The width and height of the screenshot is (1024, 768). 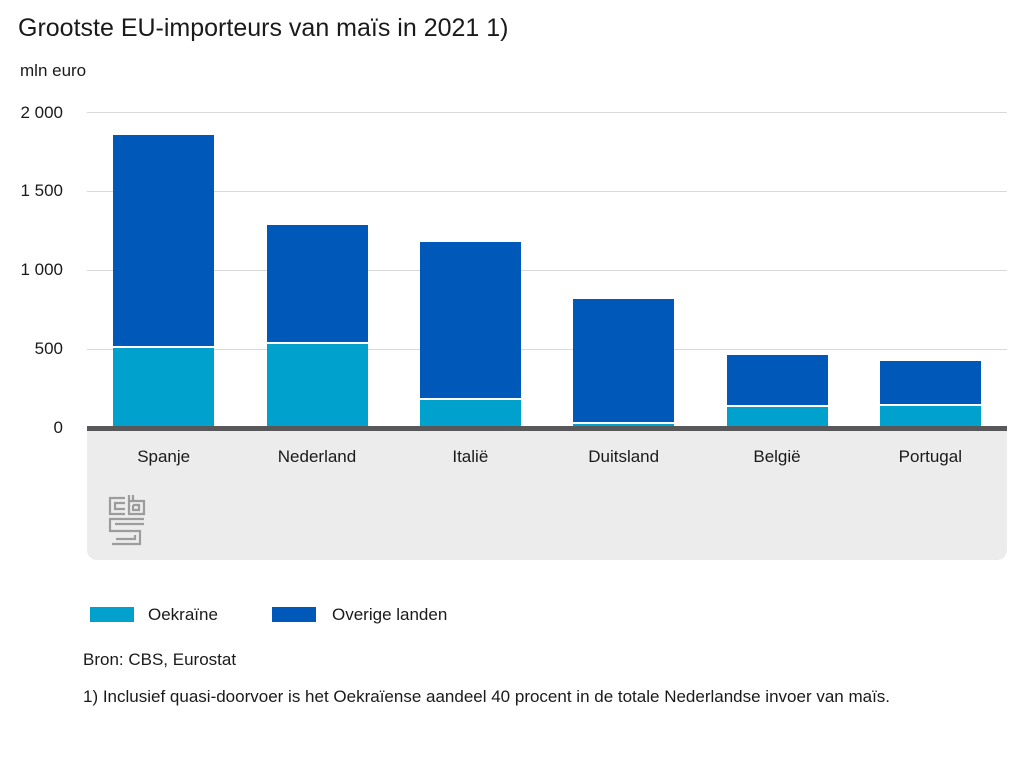 What do you see at coordinates (160, 659) in the screenshot?
I see `source-note: Bron: CBS, Eurostat` at bounding box center [160, 659].